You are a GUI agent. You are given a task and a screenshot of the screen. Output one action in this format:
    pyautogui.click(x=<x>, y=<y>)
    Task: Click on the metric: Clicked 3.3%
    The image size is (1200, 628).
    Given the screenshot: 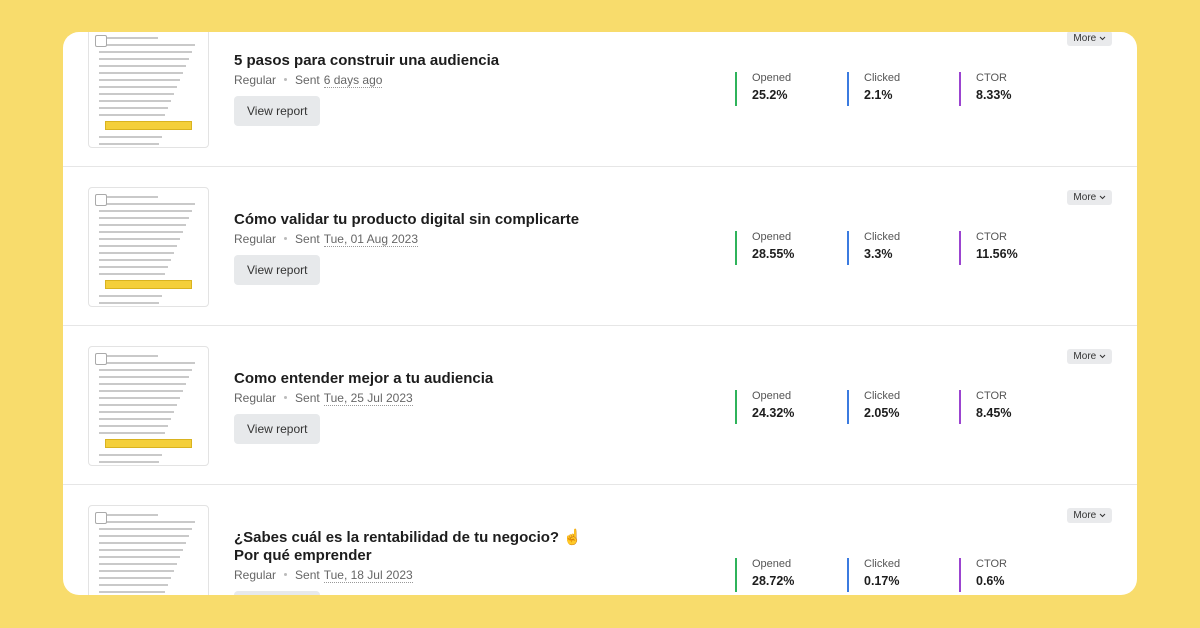 What is the action you would take?
    pyautogui.click(x=903, y=248)
    